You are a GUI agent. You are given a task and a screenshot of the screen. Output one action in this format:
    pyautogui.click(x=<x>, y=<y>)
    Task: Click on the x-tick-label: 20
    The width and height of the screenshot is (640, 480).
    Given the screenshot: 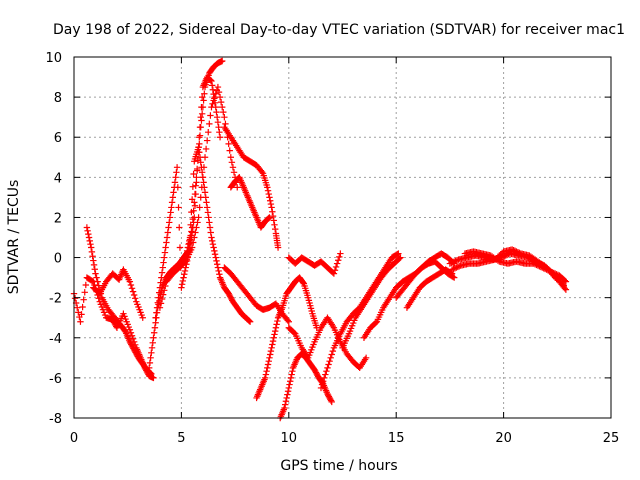 What is the action you would take?
    pyautogui.click(x=503, y=438)
    